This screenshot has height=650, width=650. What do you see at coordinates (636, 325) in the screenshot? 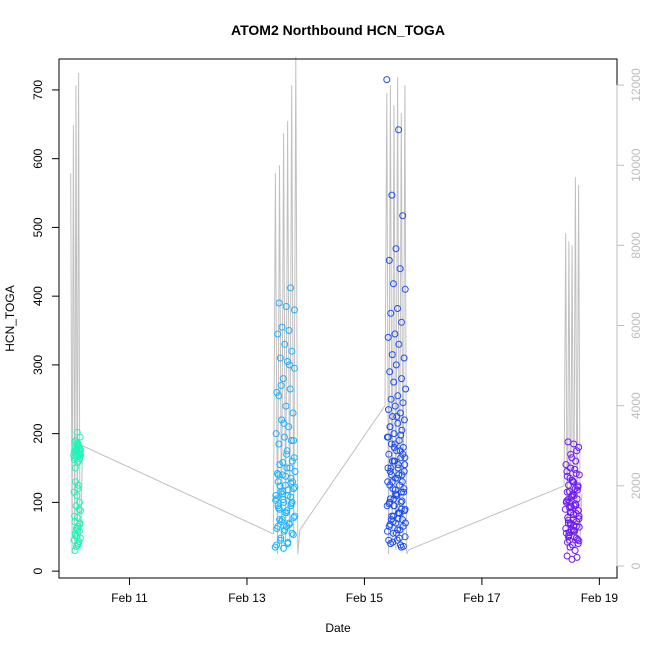
I see `y2-tick-label: 6000` at bounding box center [636, 325].